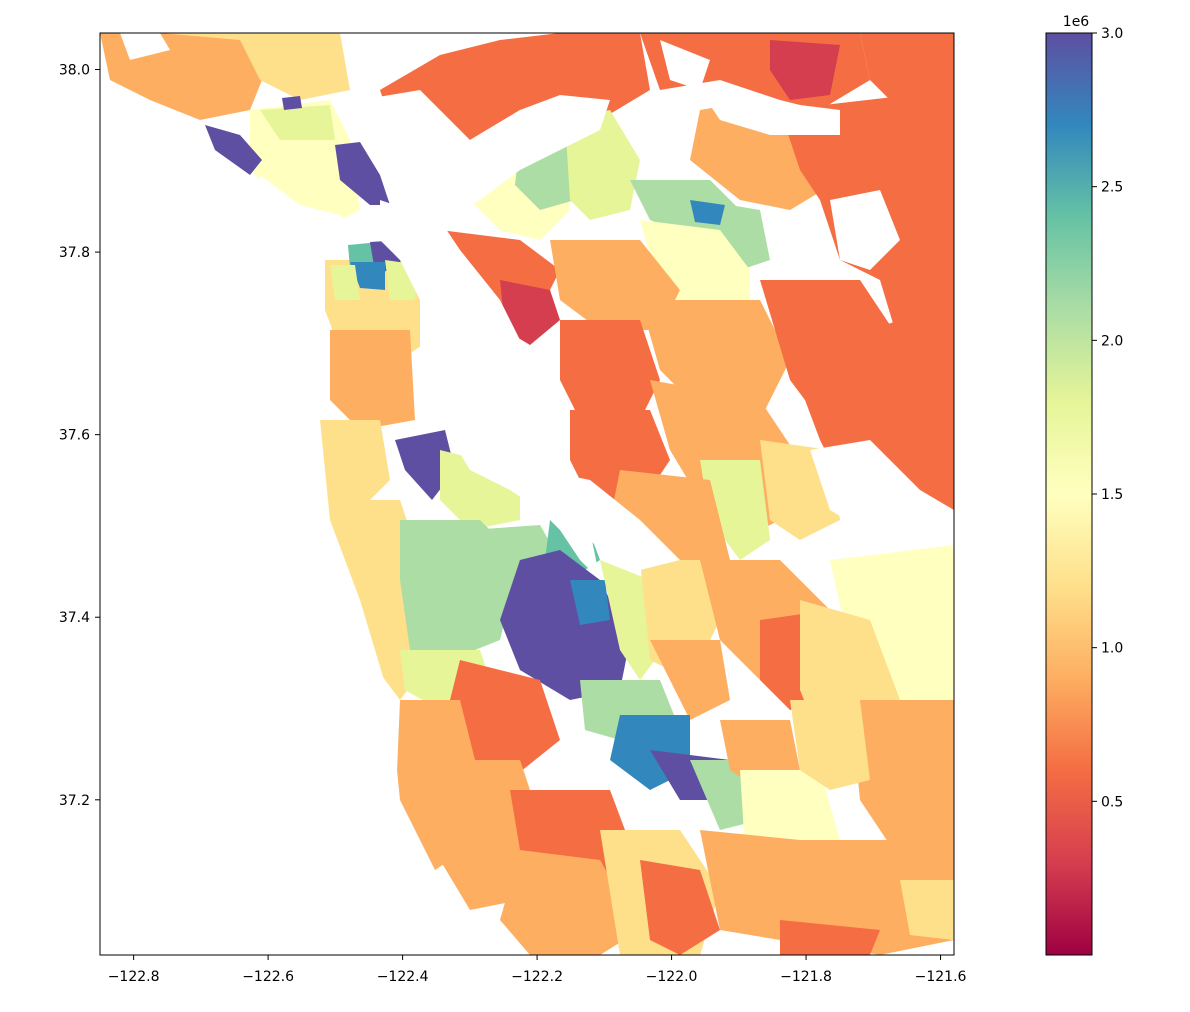 The image size is (1190, 1012). What do you see at coordinates (74, 801) in the screenshot?
I see `y-tick-label: 37.2` at bounding box center [74, 801].